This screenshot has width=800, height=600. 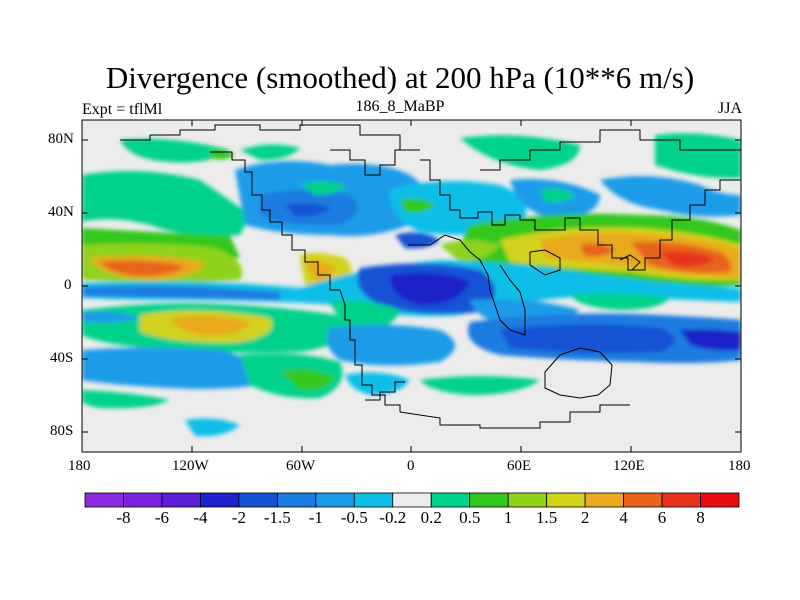 What do you see at coordinates (662, 517) in the screenshot?
I see `colorbar-label: 6` at bounding box center [662, 517].